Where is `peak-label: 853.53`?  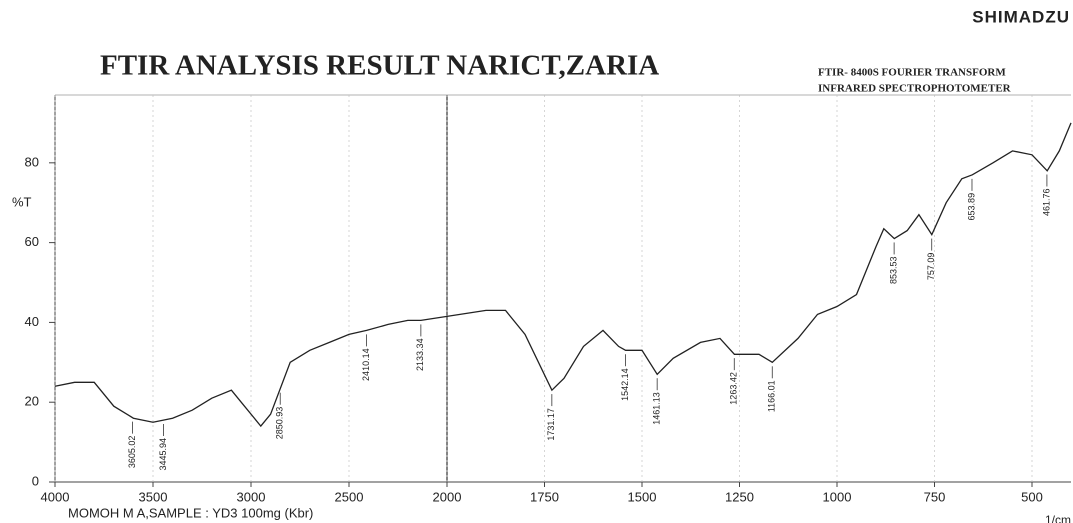 peak-label: 853.53 is located at coordinates (893, 270).